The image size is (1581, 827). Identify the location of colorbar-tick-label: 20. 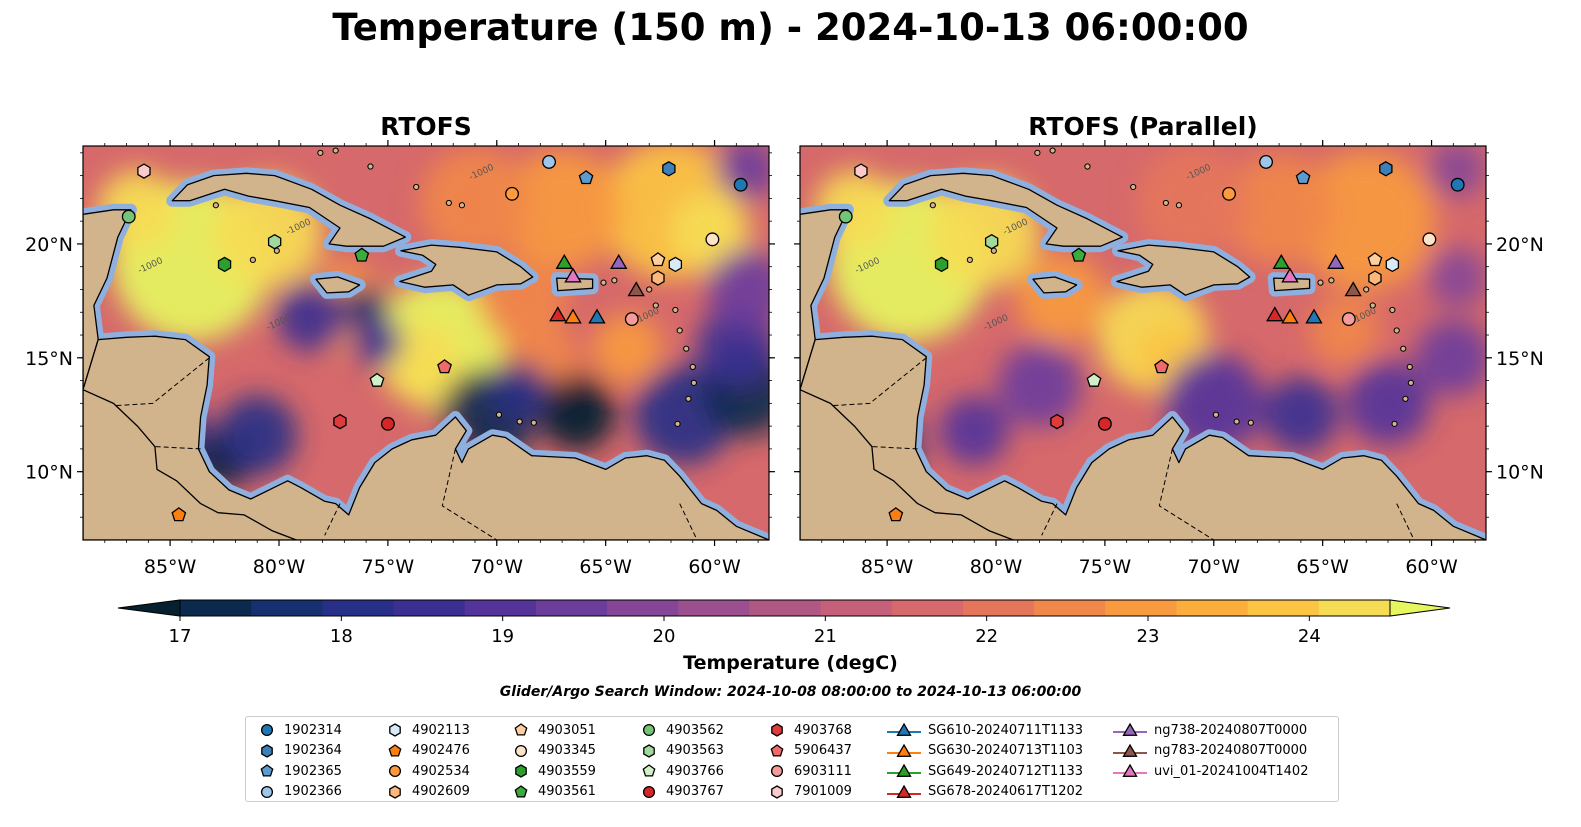
(664, 636).